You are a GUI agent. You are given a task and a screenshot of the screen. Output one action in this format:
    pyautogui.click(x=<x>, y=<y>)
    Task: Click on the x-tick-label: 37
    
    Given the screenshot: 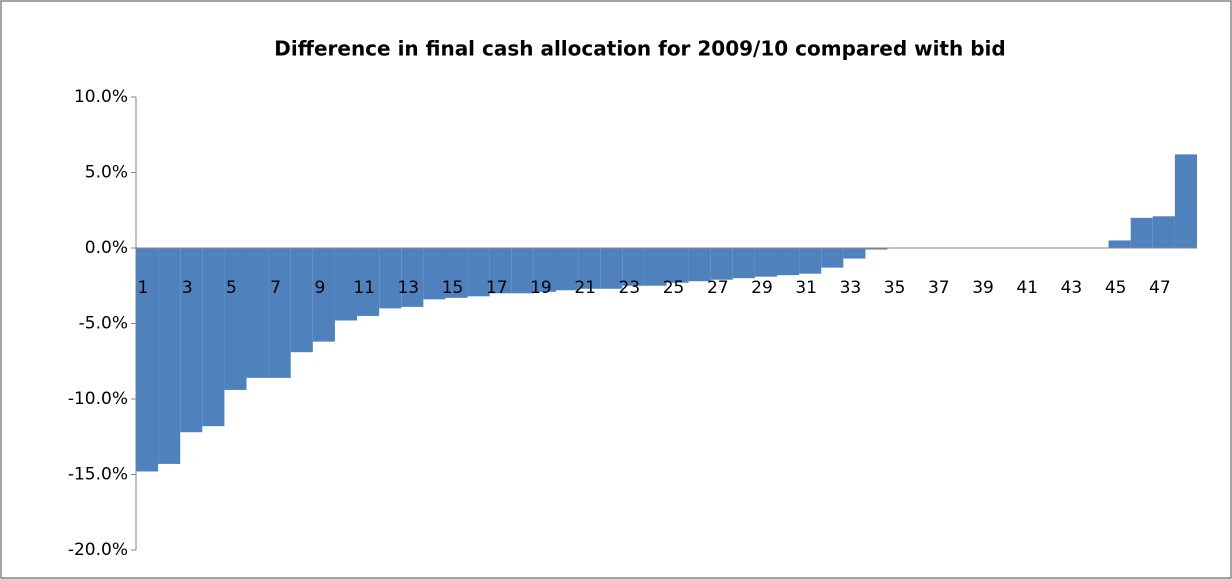 What is the action you would take?
    pyautogui.click(x=939, y=288)
    